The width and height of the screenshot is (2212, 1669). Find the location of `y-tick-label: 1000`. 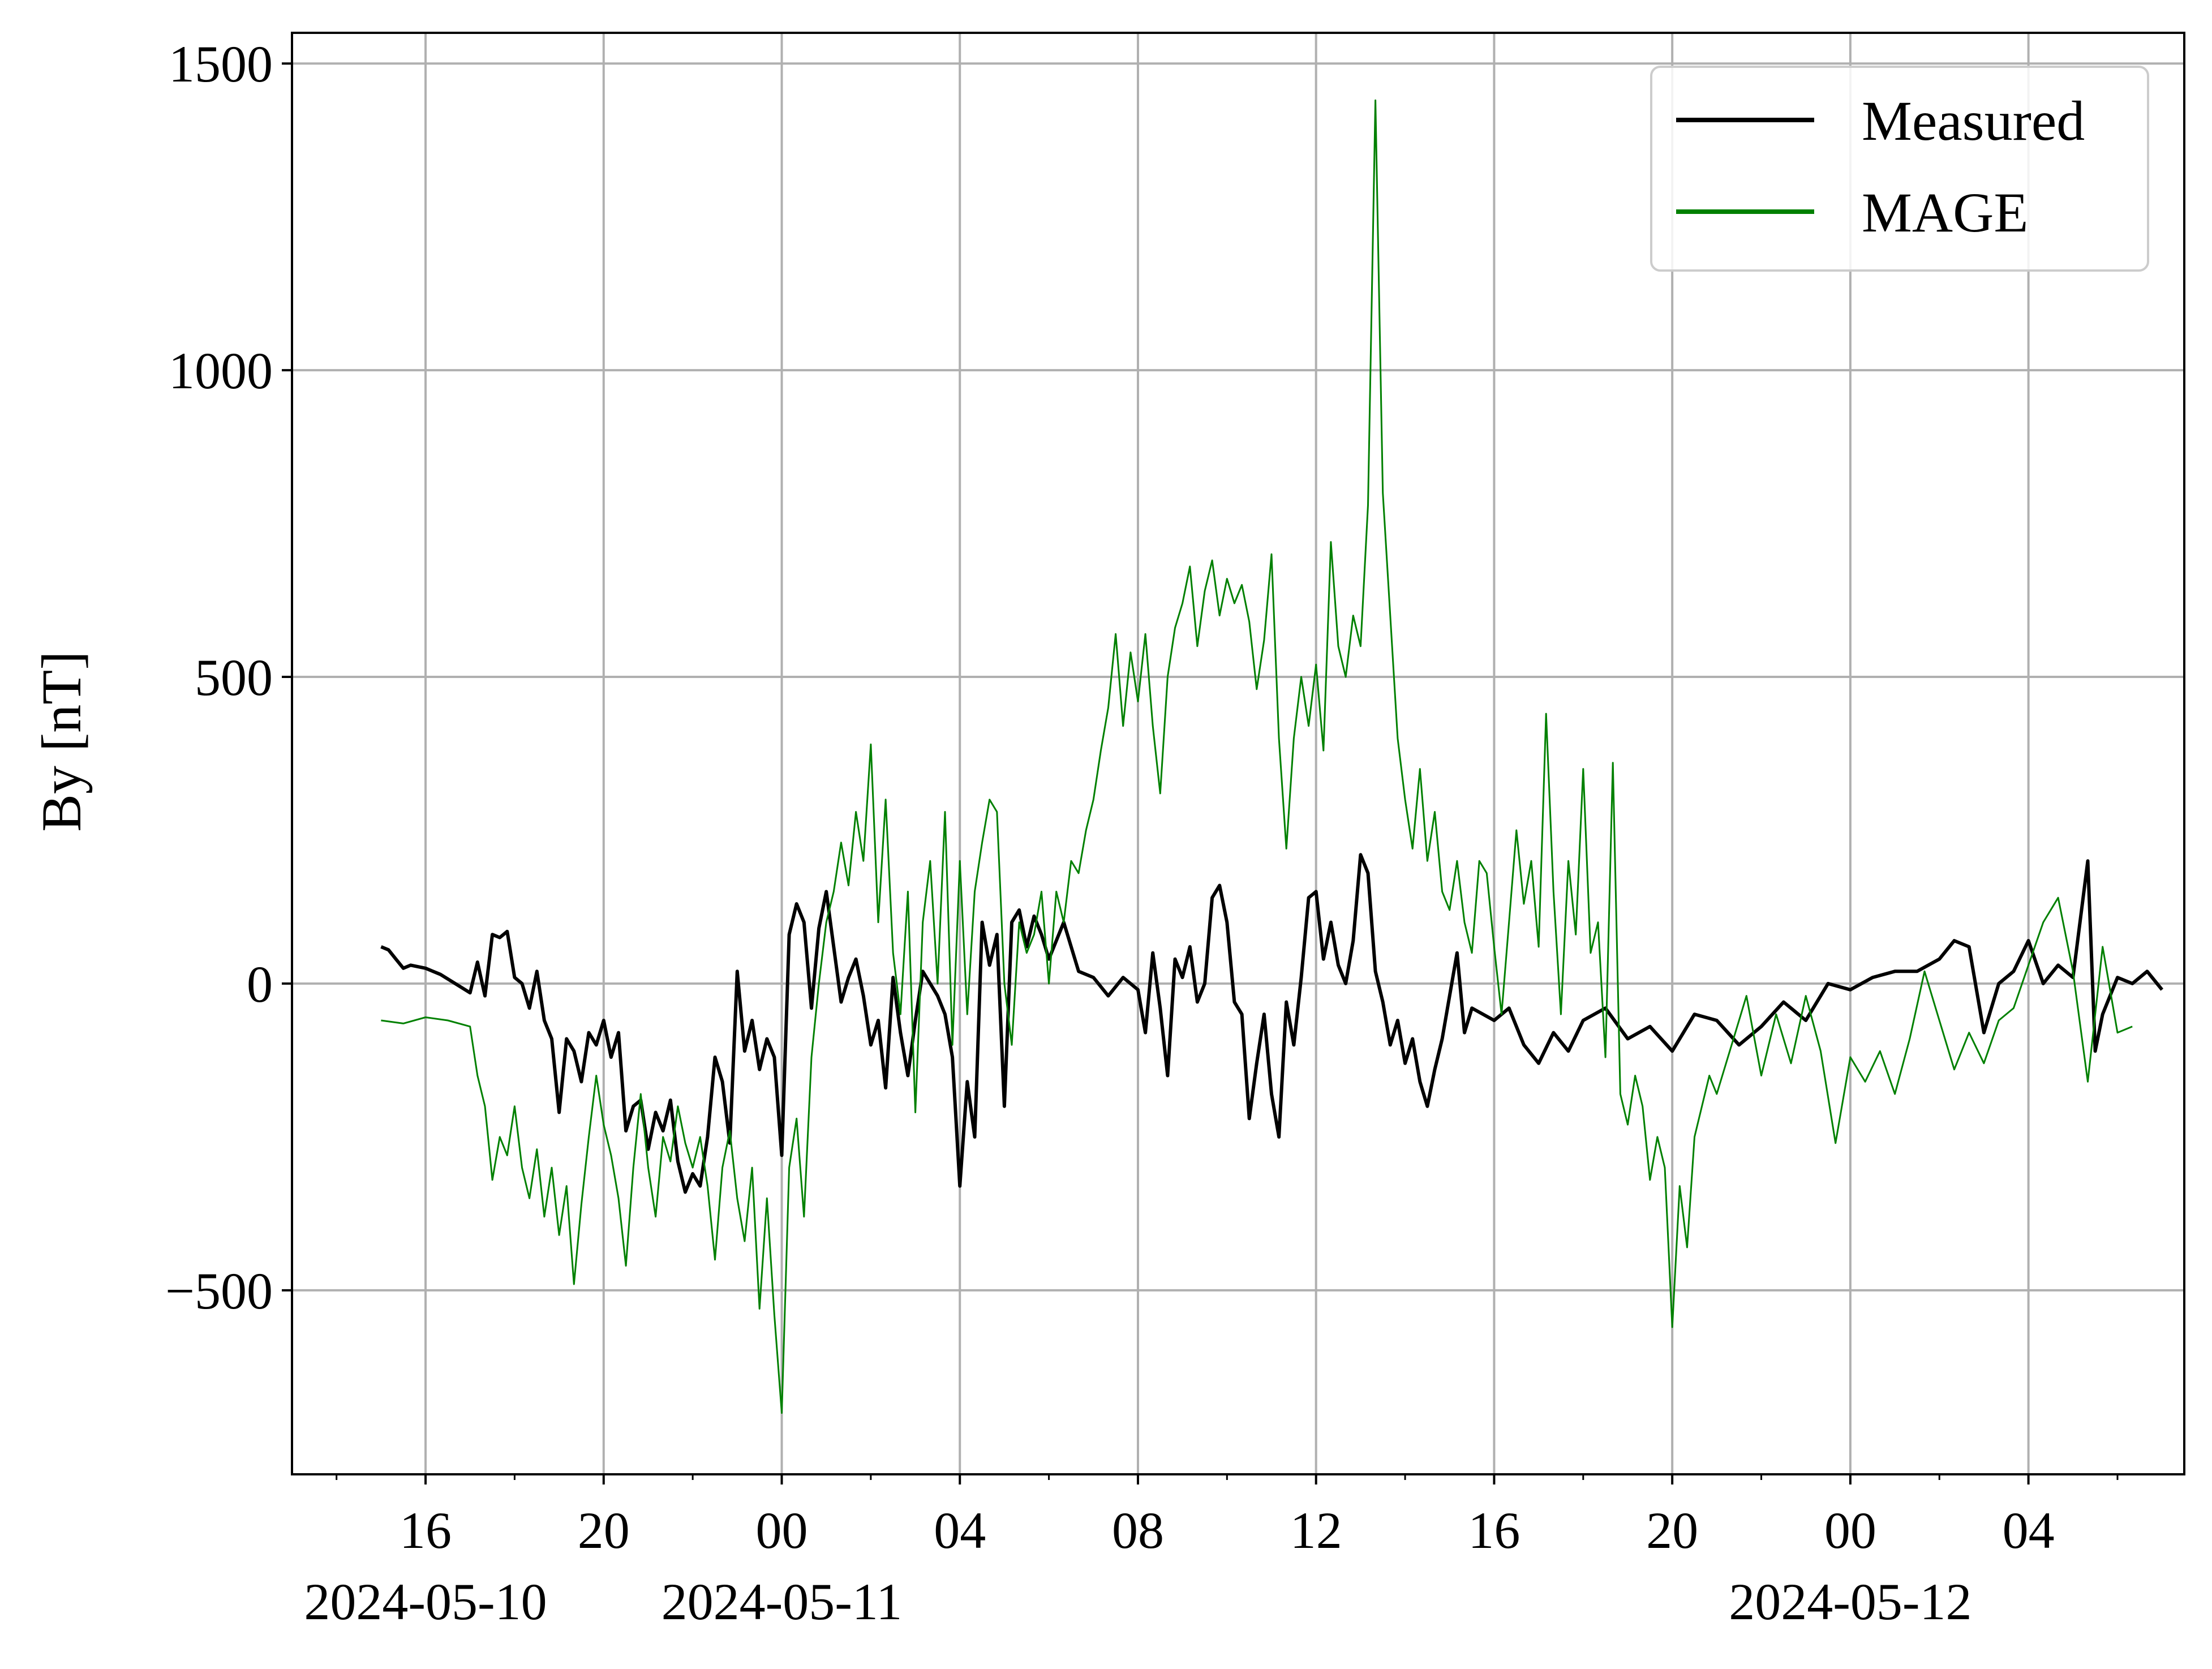

y-tick-label: 1000 is located at coordinates (221, 371).